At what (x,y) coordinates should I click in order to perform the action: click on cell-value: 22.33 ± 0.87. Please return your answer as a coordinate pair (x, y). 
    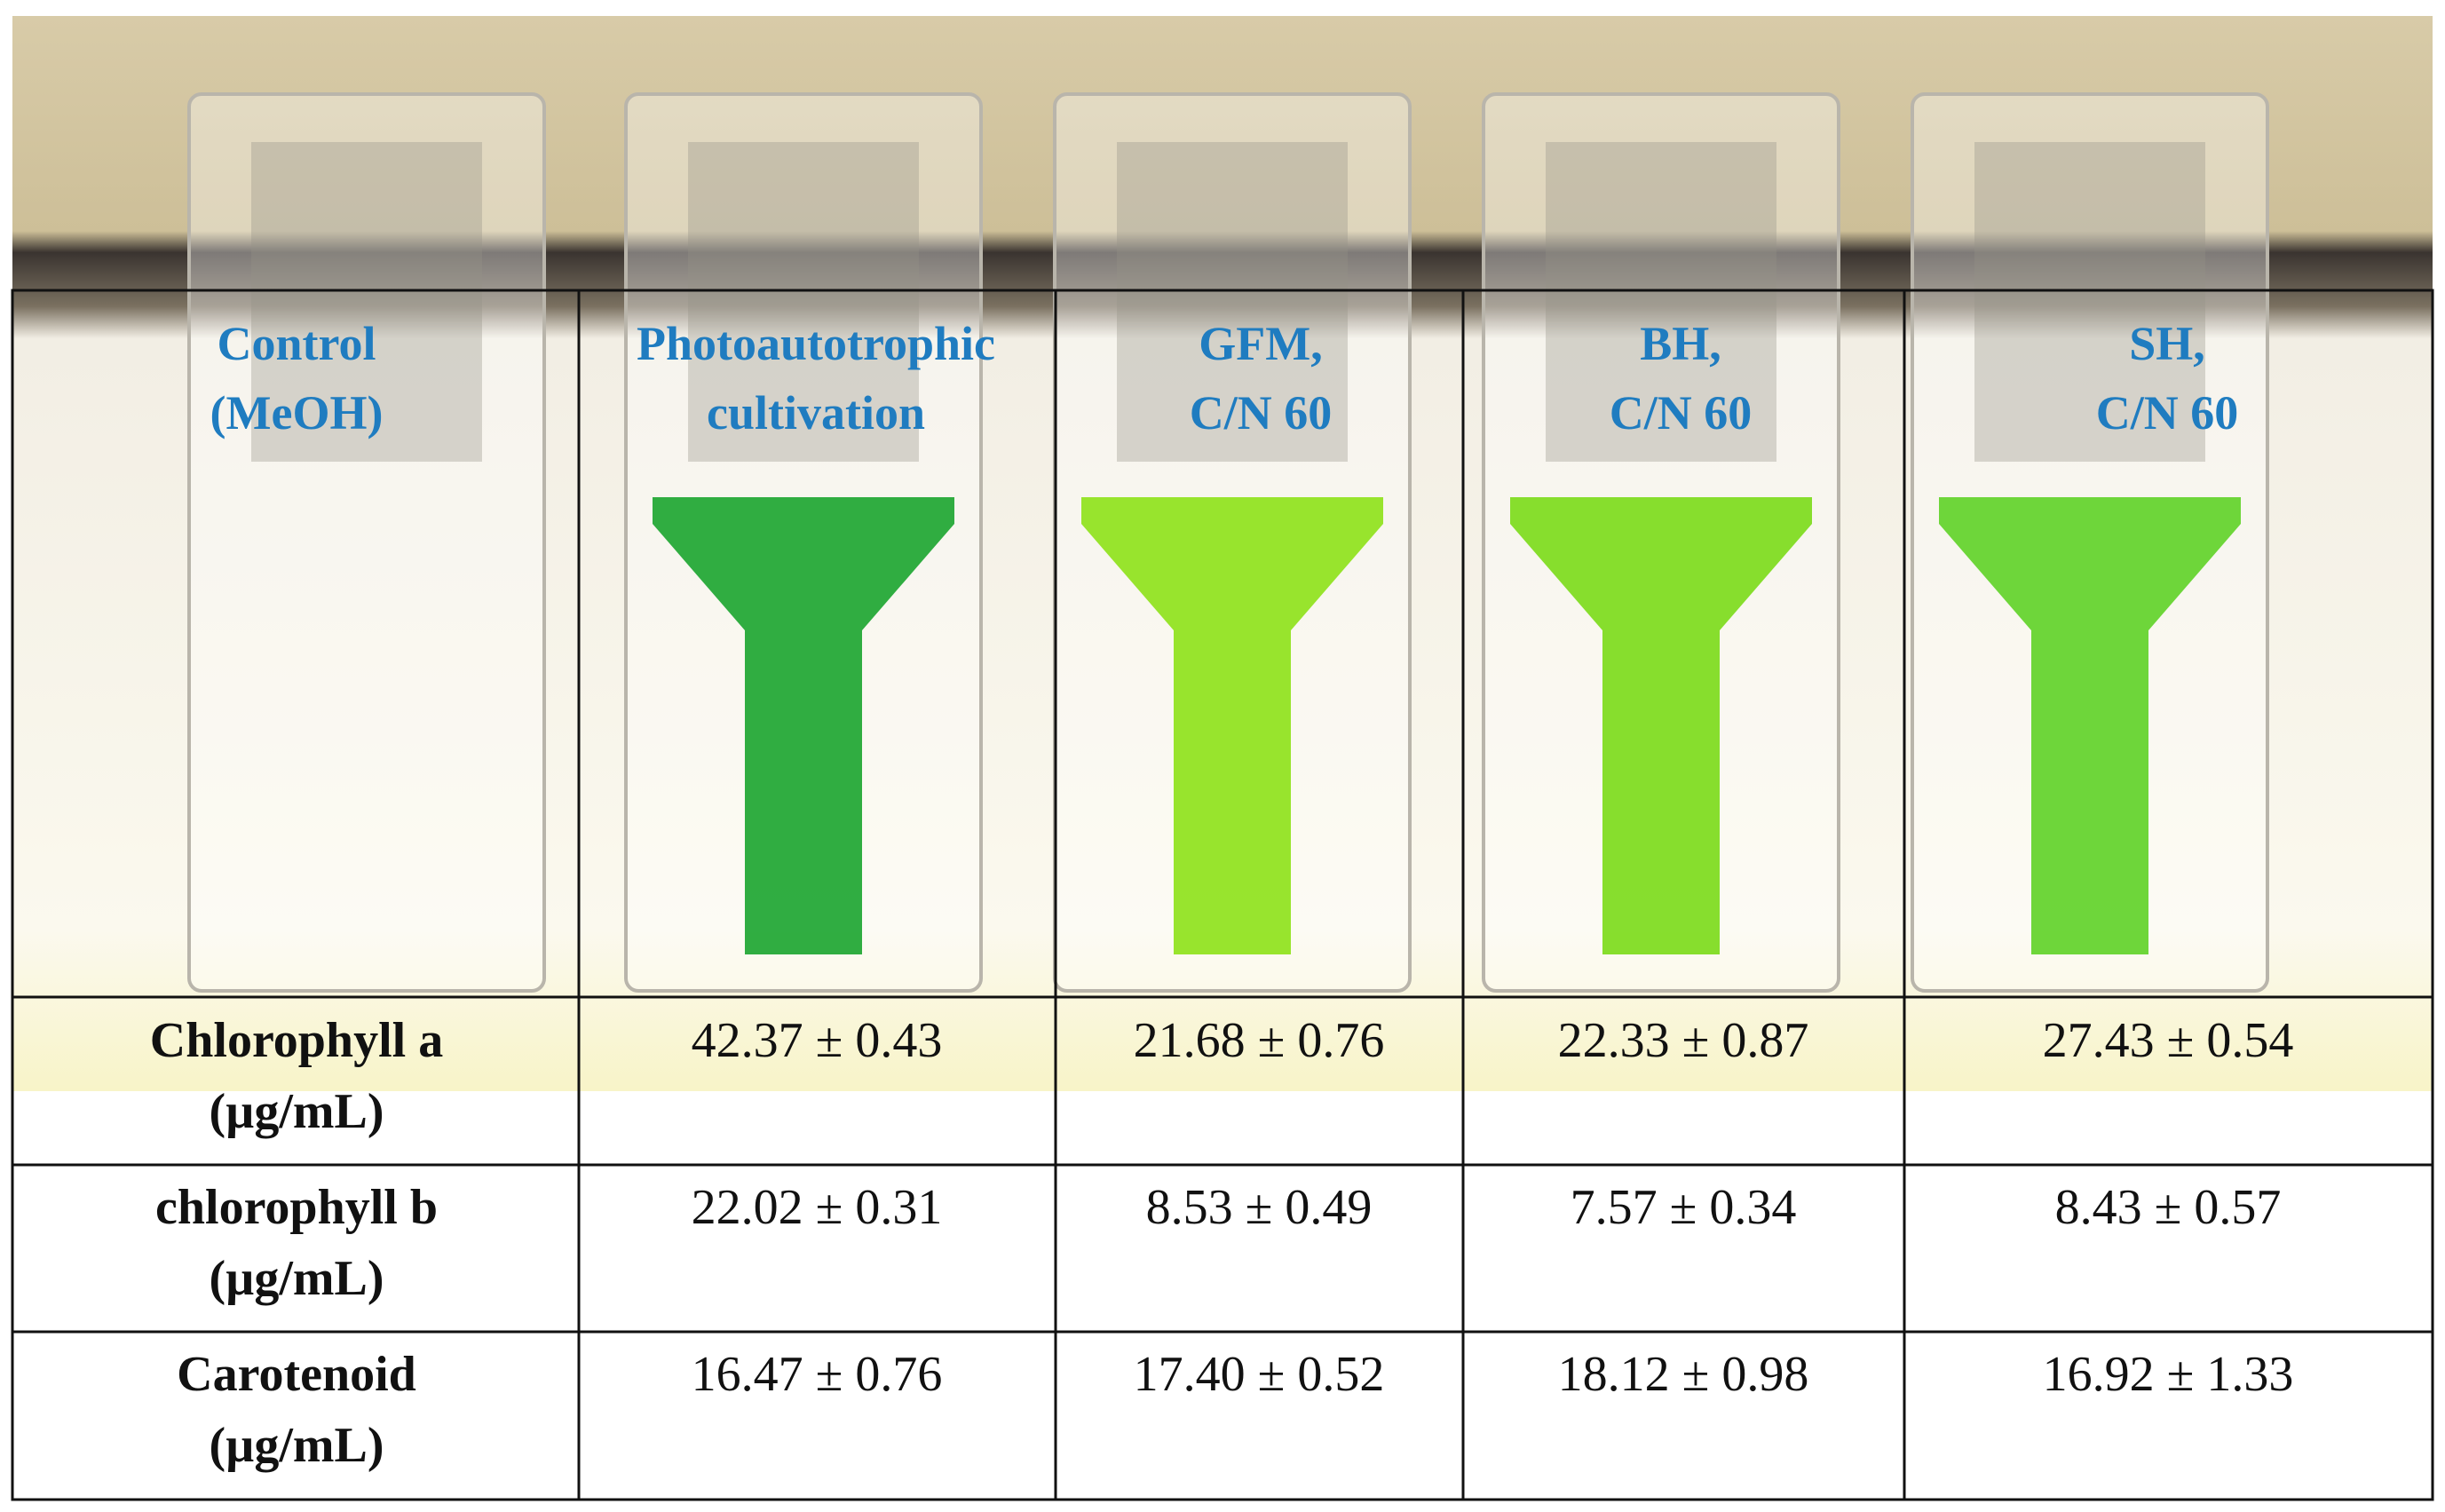
    Looking at the image, I should click on (1683, 1040).